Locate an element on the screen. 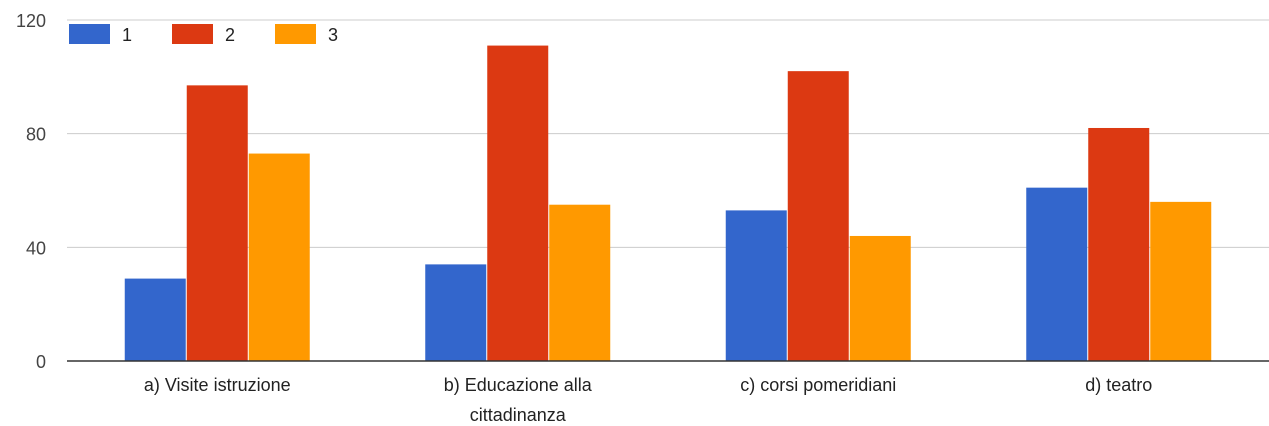 This screenshot has height=426, width=1269. x-category-label: cittadinanza is located at coordinates (518, 415).